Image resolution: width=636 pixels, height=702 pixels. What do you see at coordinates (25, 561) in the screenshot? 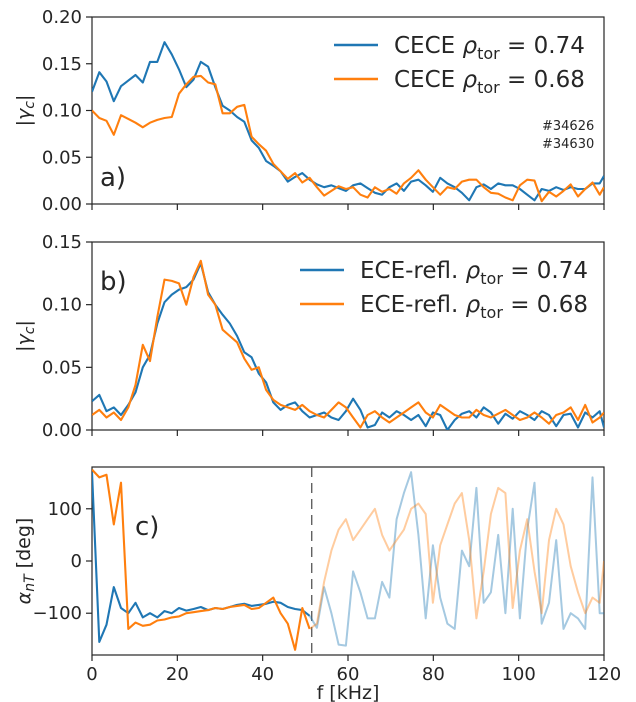
I see `y-axis-label: αnT [deg]` at bounding box center [25, 561].